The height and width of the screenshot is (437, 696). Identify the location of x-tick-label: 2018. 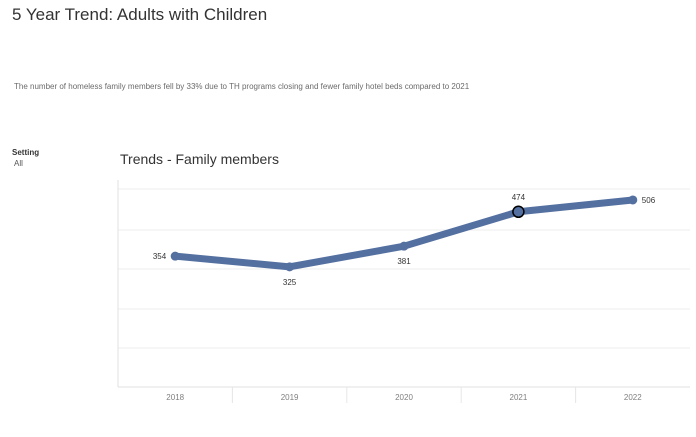
(175, 397).